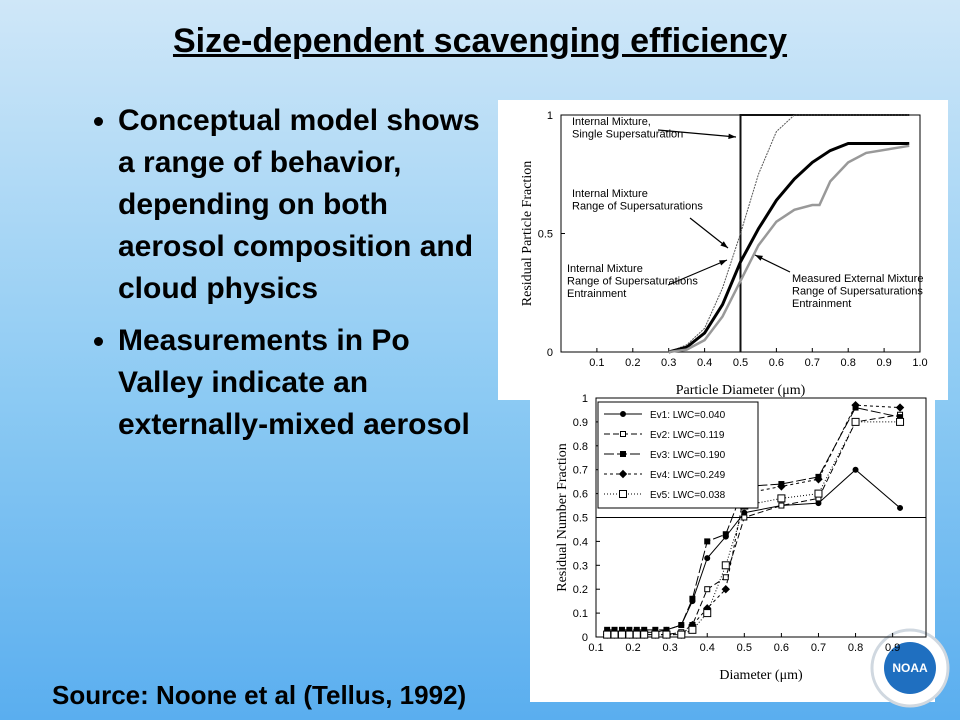 This screenshot has height=720, width=960. What do you see at coordinates (611, 122) in the screenshot?
I see `annotation: Internal Mixture,` at bounding box center [611, 122].